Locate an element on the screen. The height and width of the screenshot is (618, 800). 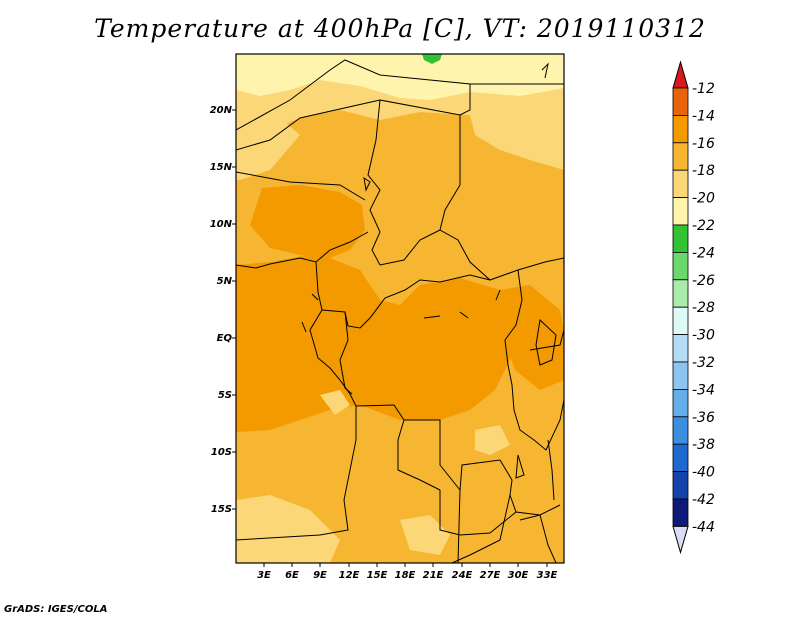
colorbar-level-label: -24 is located at coordinates (703, 253).